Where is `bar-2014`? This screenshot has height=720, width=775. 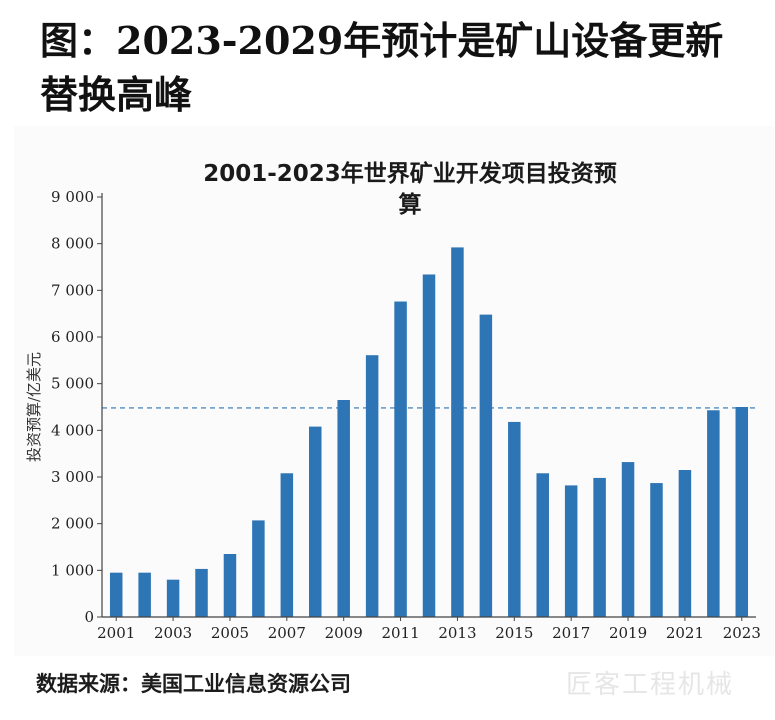
bar-2014 is located at coordinates (486, 465).